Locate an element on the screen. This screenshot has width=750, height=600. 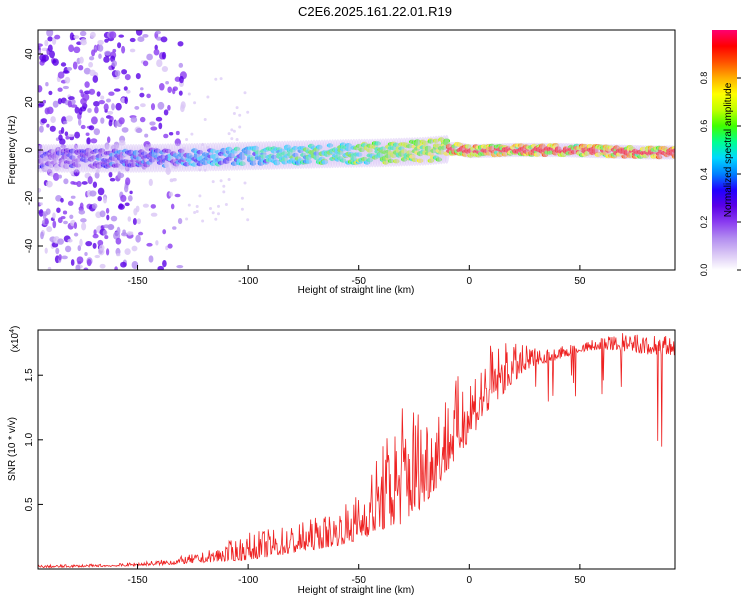
colorbar-tick-label: 0.6 is located at coordinates (704, 126).